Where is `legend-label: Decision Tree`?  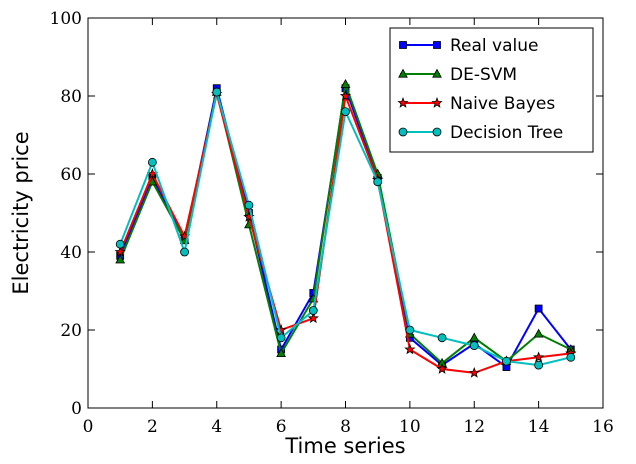 legend-label: Decision Tree is located at coordinates (506, 133).